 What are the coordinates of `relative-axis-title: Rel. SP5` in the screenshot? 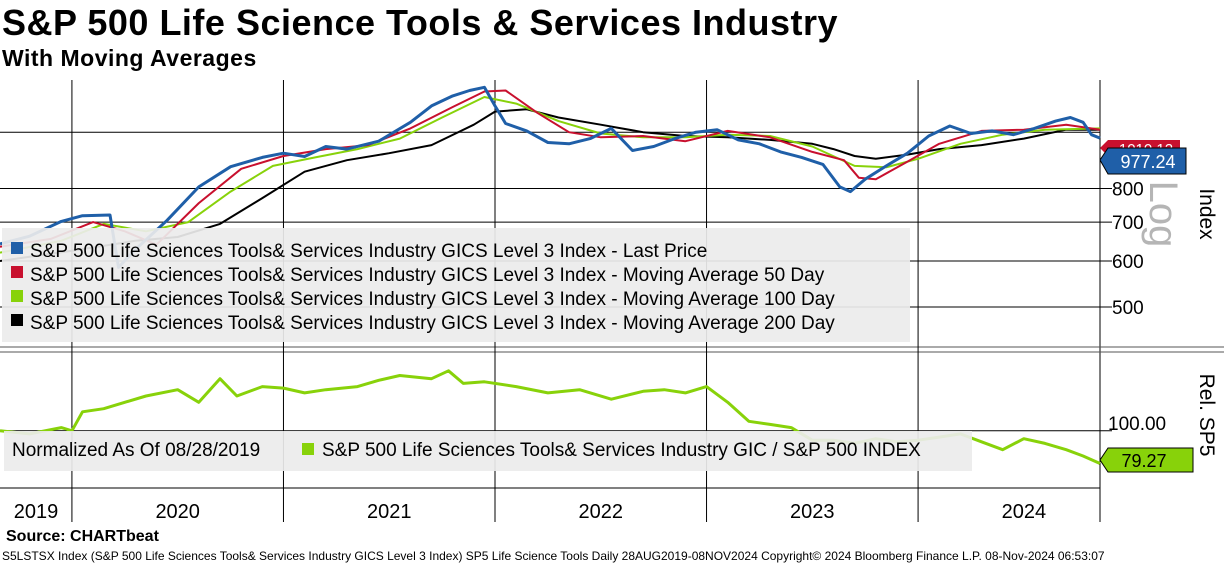 It's located at (1206, 415).